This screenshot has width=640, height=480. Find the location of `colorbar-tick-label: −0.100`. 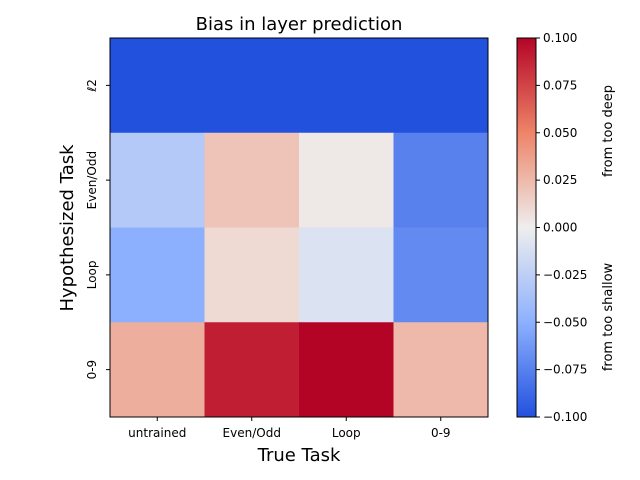

colorbar-tick-label: −0.100 is located at coordinates (565, 417).